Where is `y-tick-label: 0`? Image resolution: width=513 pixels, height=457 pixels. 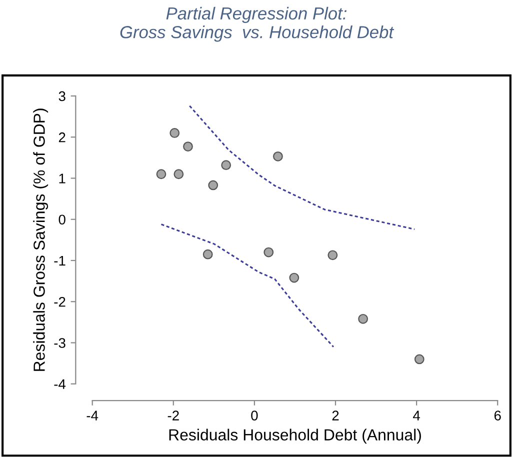 y-tick-label: 0 is located at coordinates (62, 219).